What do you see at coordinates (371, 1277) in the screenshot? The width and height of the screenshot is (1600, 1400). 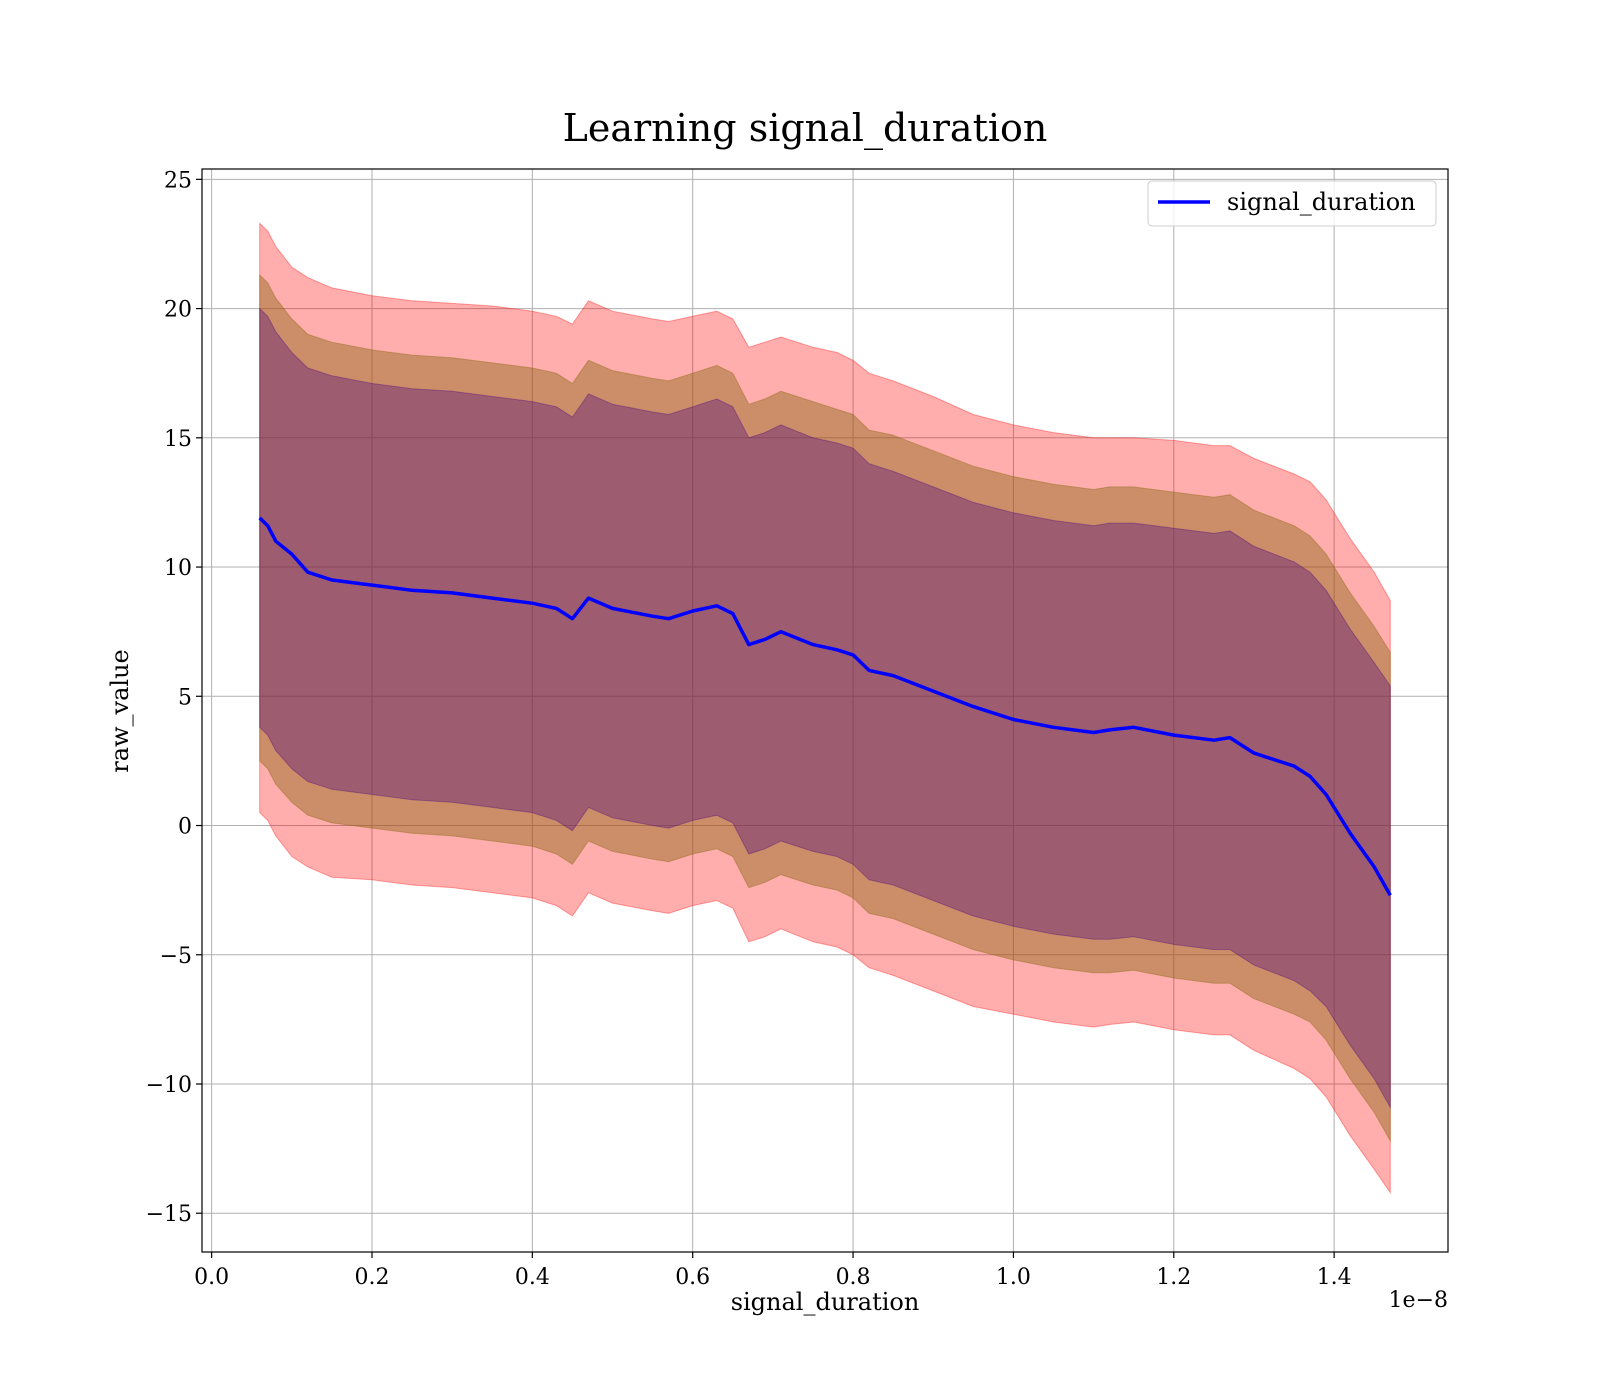 I see `x-tick-label: 0.2` at bounding box center [371, 1277].